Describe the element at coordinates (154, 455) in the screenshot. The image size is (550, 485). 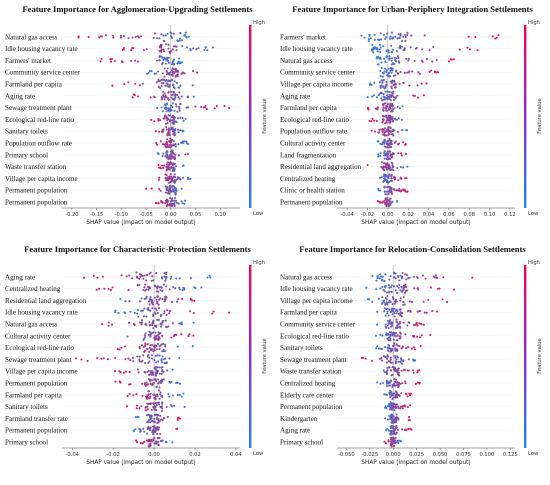
I see `x-tick-label: 0.00` at that location.